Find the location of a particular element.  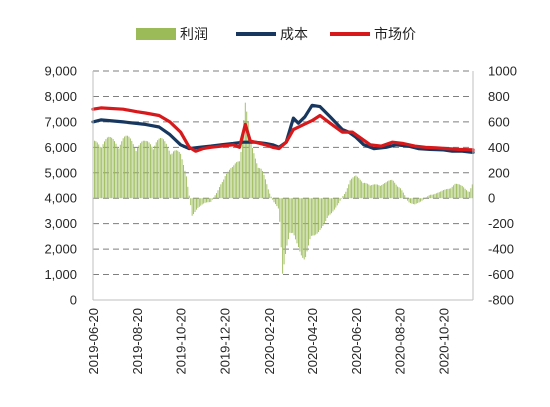

right-tick-label: 600 is located at coordinates (499, 121).